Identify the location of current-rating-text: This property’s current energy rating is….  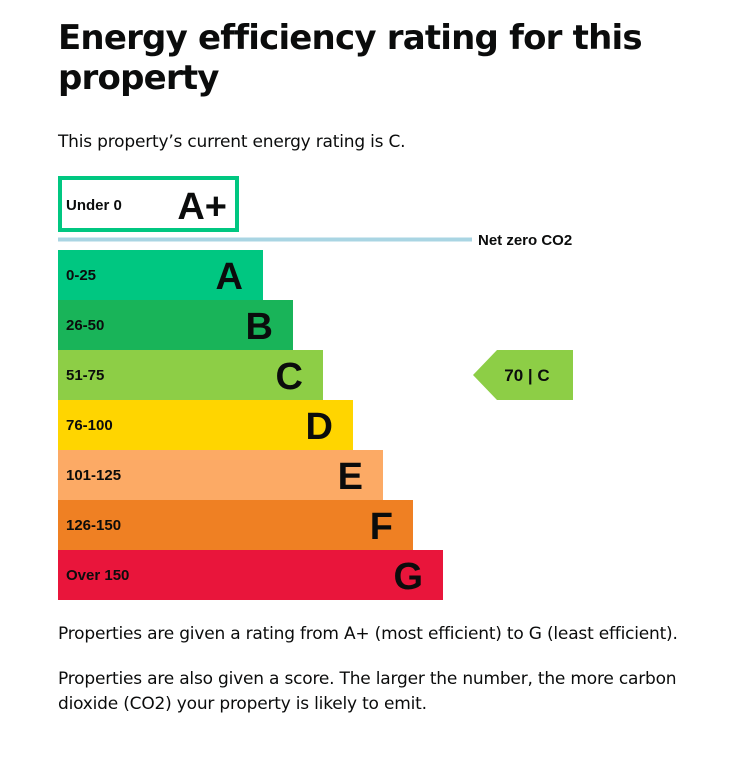
(232, 142).